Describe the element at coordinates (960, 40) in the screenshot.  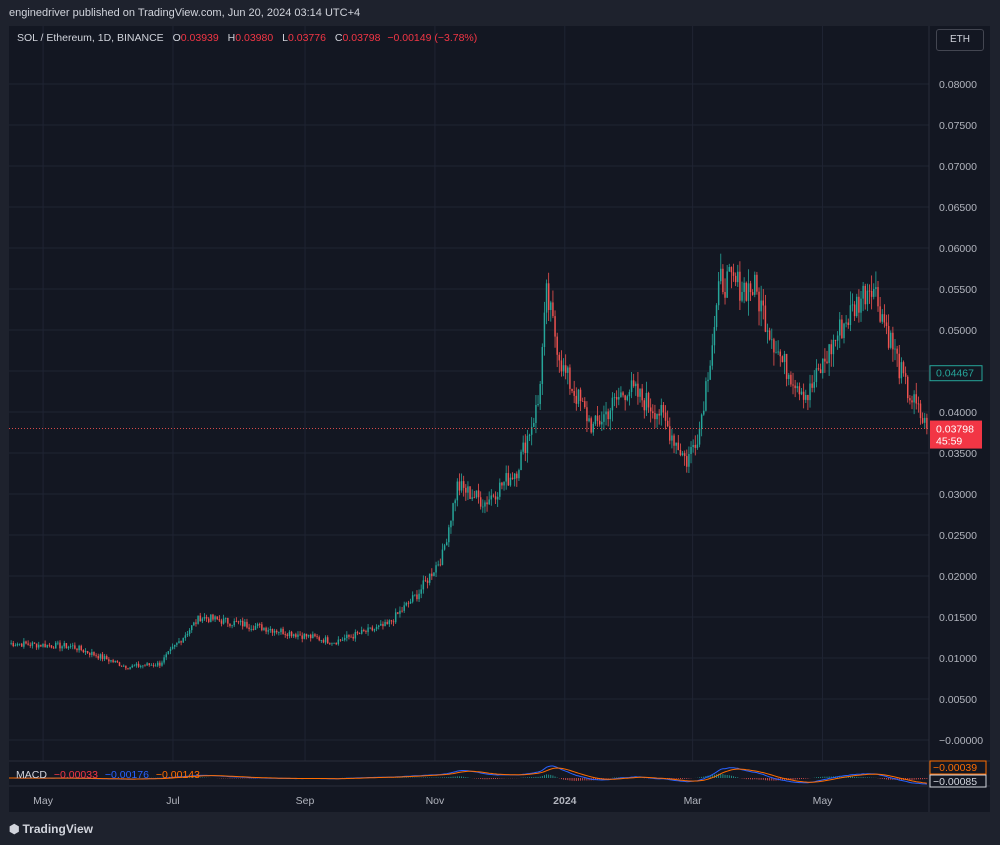
I see `currency-button: ETH` at that location.